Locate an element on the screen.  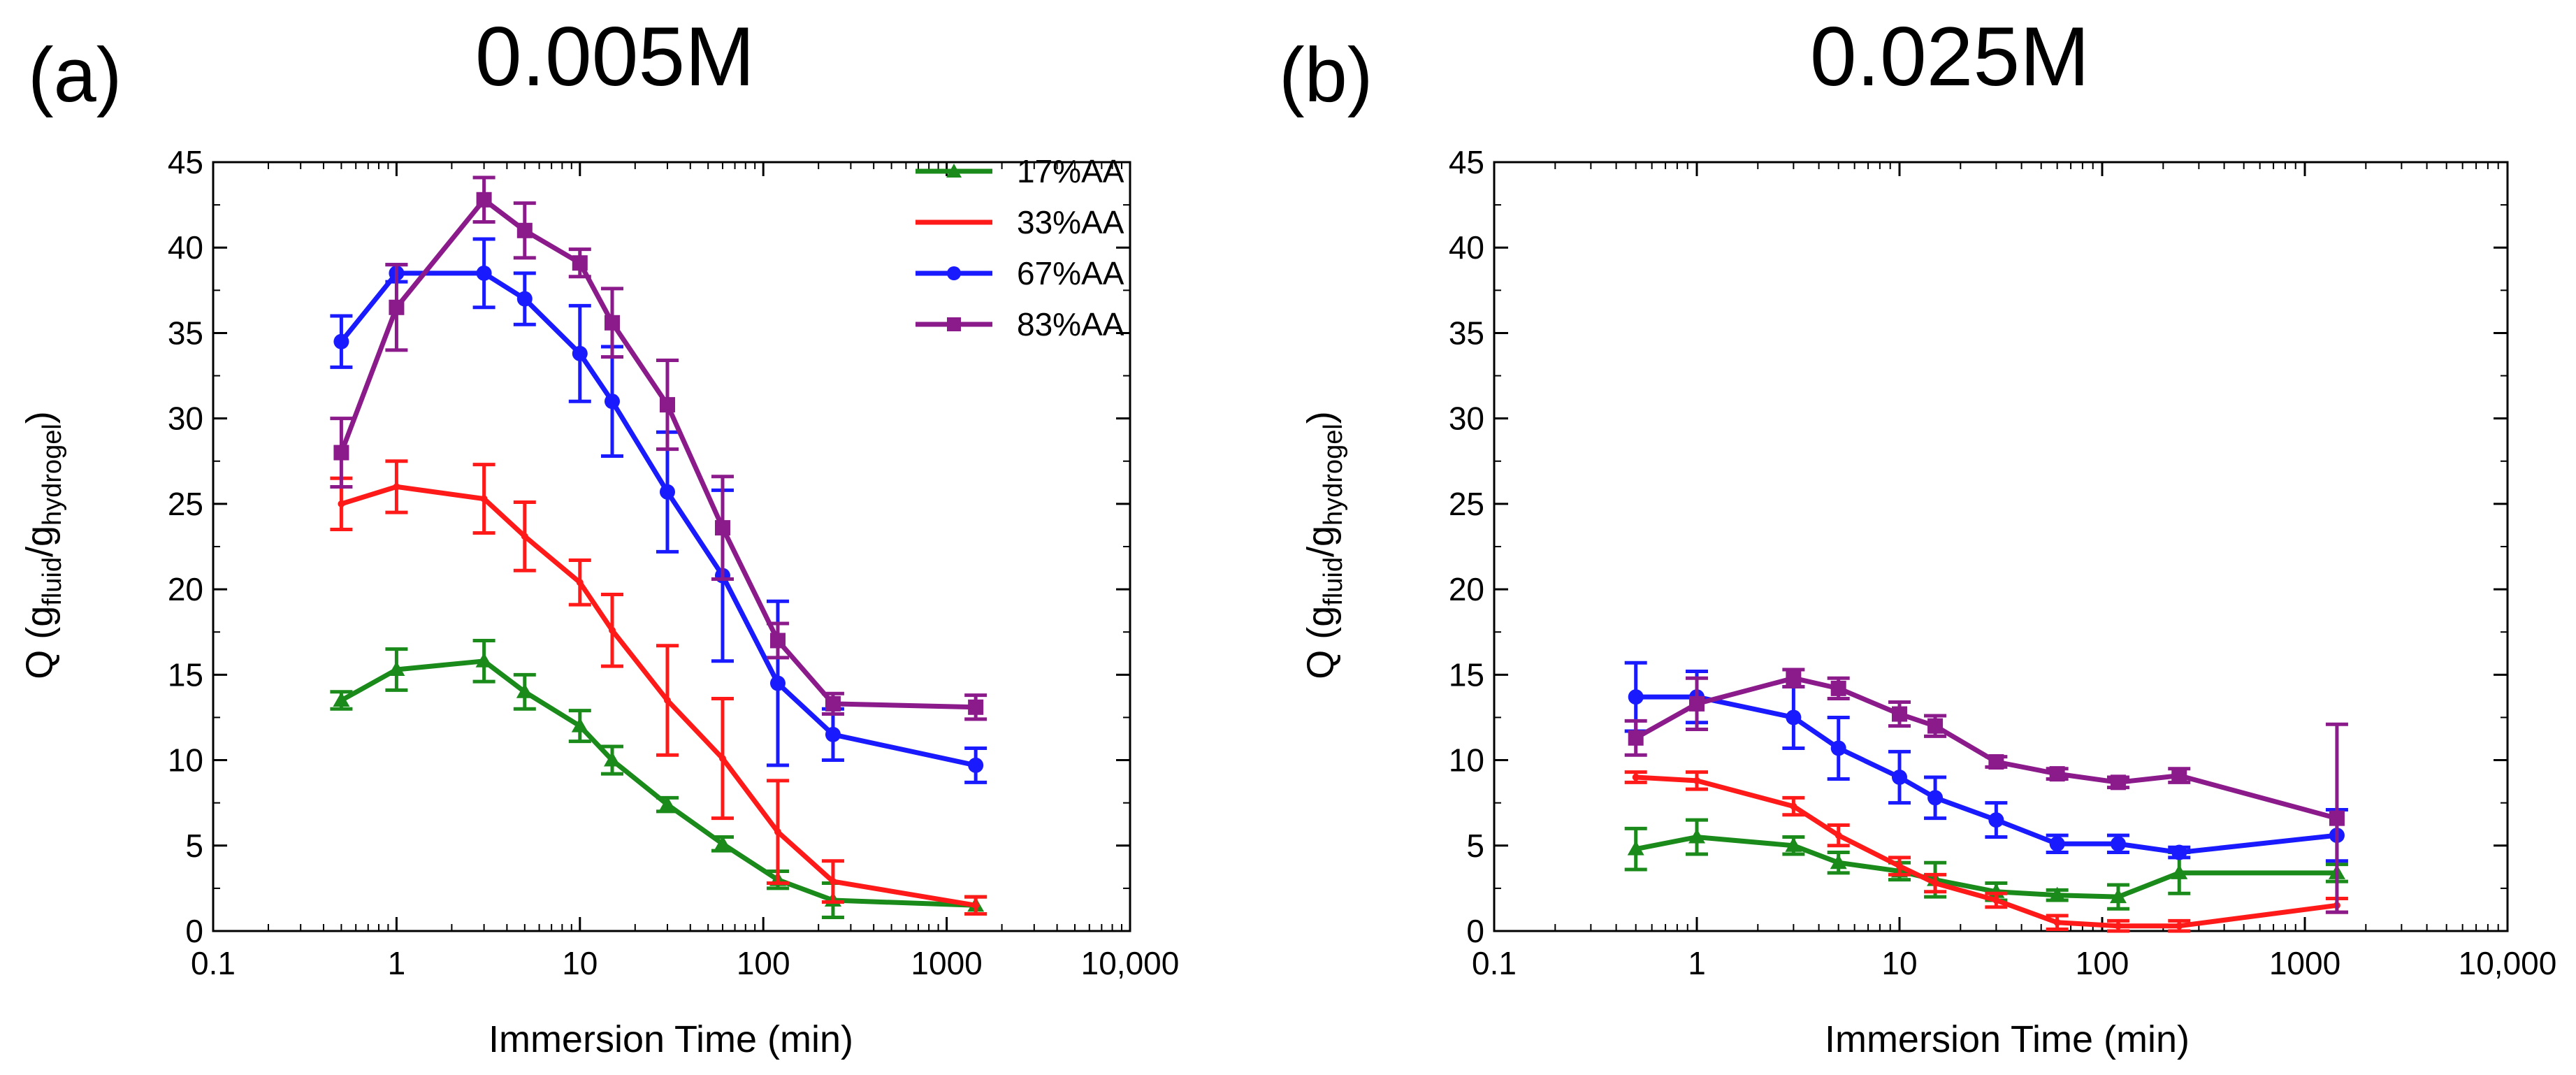
panel-a-xlabel: Immersion Time (min) is located at coordinates (671, 1039).